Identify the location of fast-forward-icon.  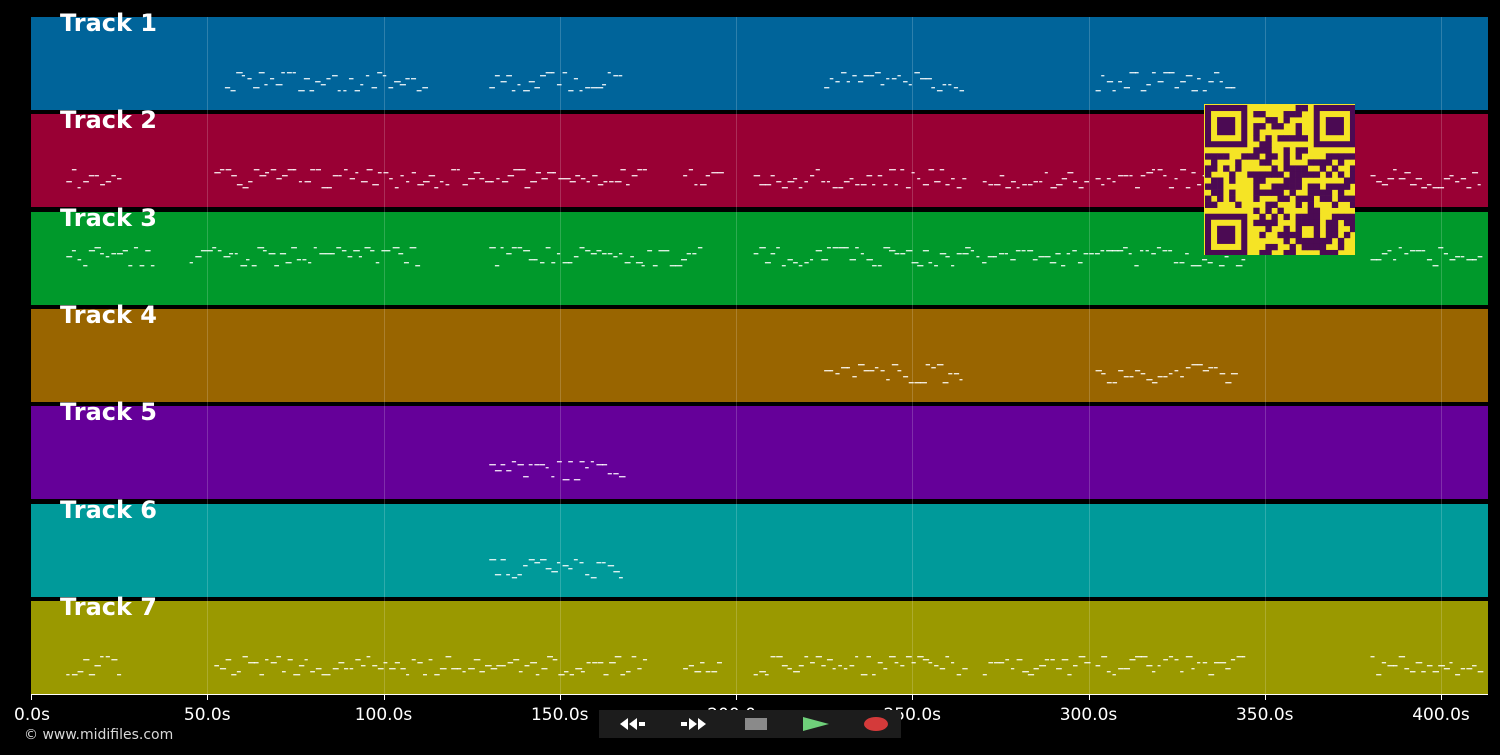
(693, 724).